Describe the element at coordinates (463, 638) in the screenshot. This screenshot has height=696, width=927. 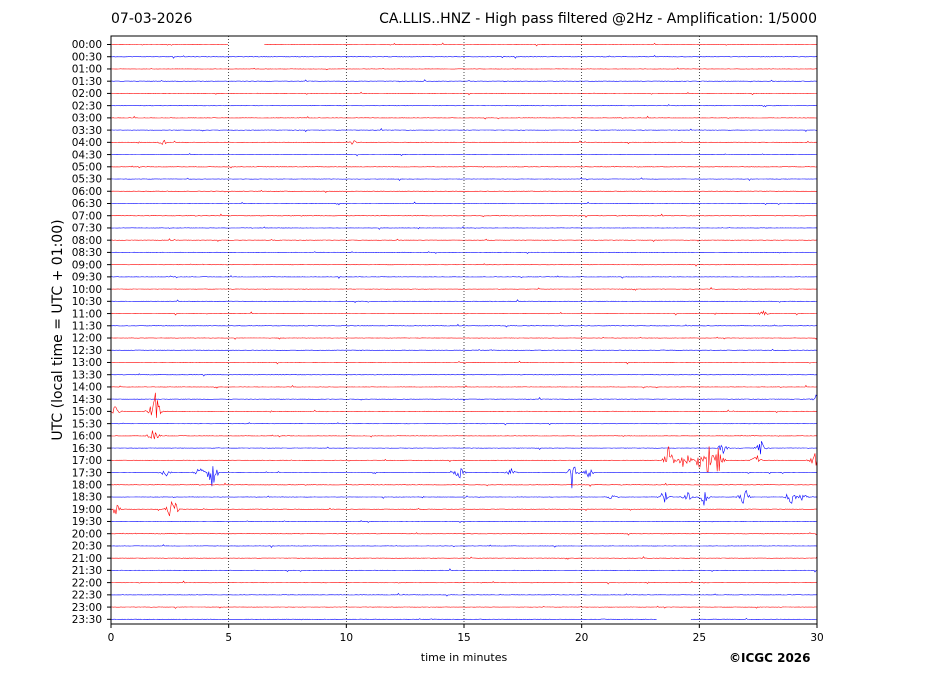
I see `x-tick-label: 15` at that location.